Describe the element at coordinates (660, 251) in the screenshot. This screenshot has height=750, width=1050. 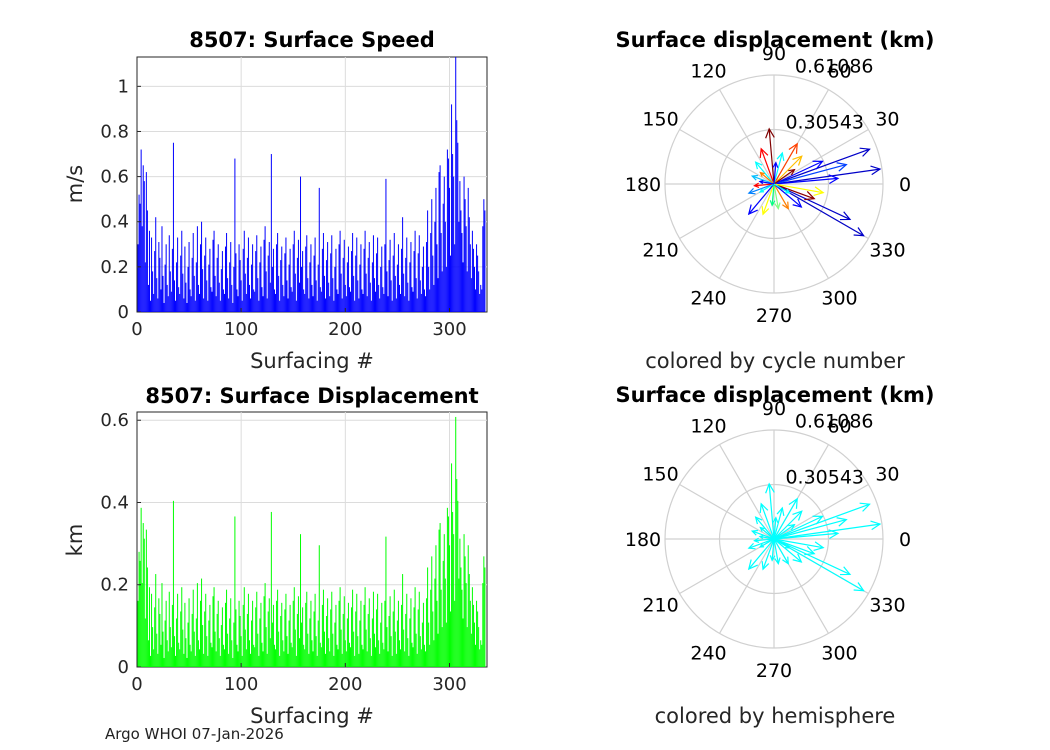
I see `polar1-theta-label: 210` at that location.